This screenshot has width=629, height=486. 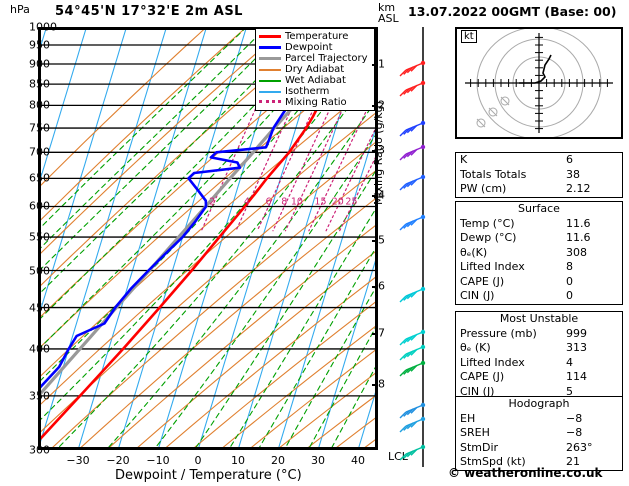 I want to click on pressure-tick-label: 450, so click(x=39, y=307).